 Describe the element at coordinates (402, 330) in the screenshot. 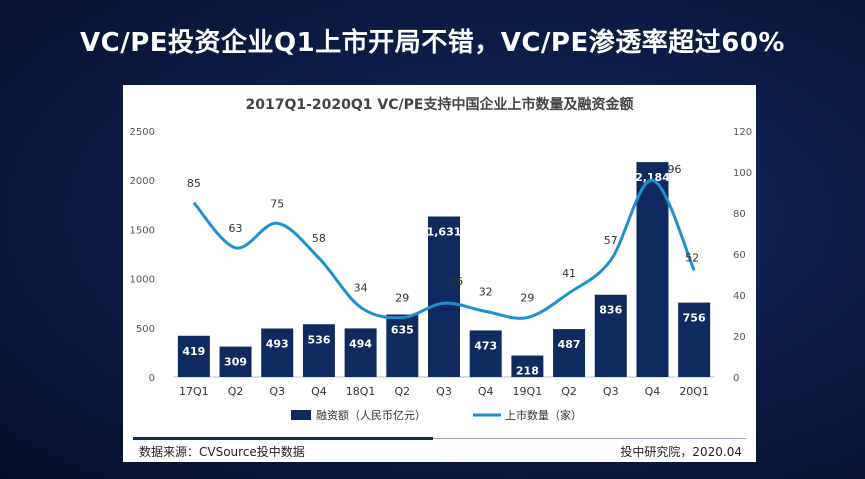

I see `bar-value-label: 635` at that location.